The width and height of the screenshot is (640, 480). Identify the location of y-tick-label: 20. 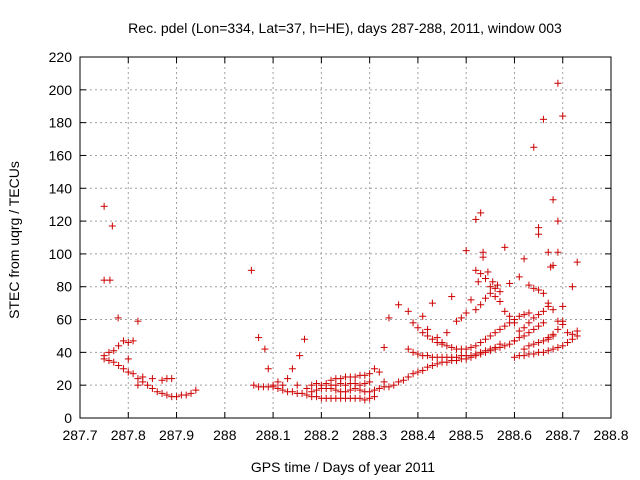
(64, 385).